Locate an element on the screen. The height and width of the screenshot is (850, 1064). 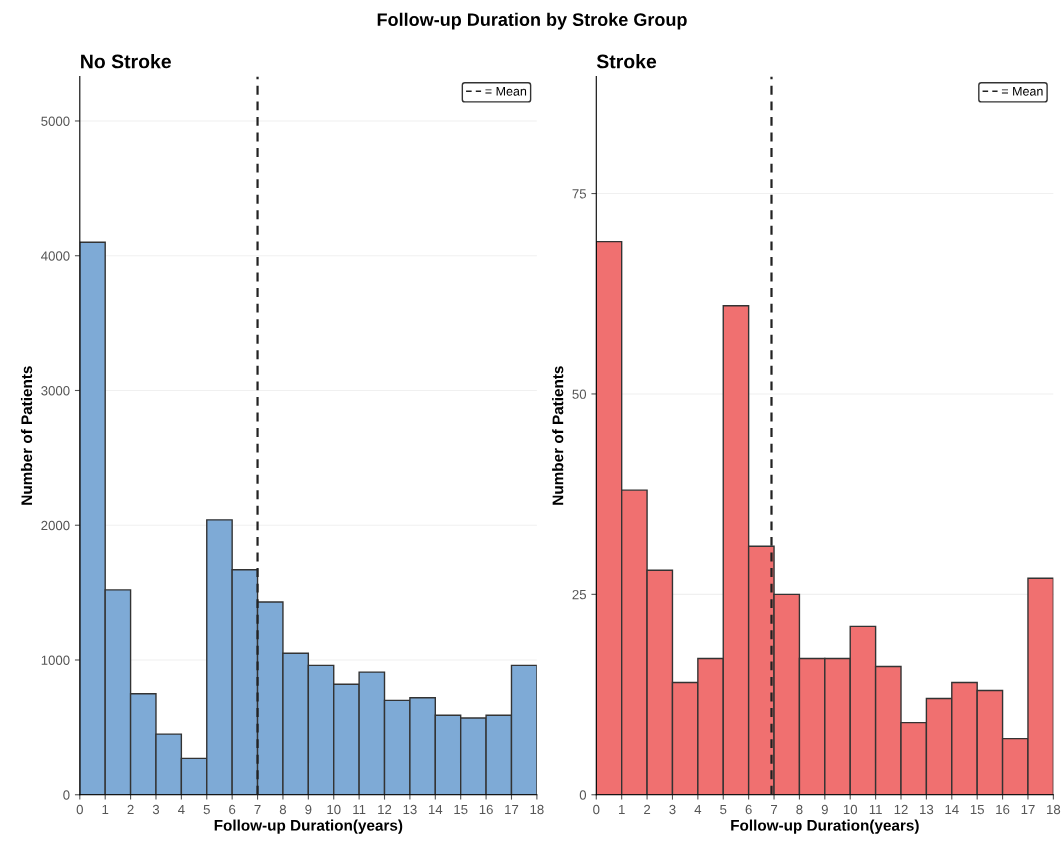
y-tick-label: 50 is located at coordinates (579, 394).